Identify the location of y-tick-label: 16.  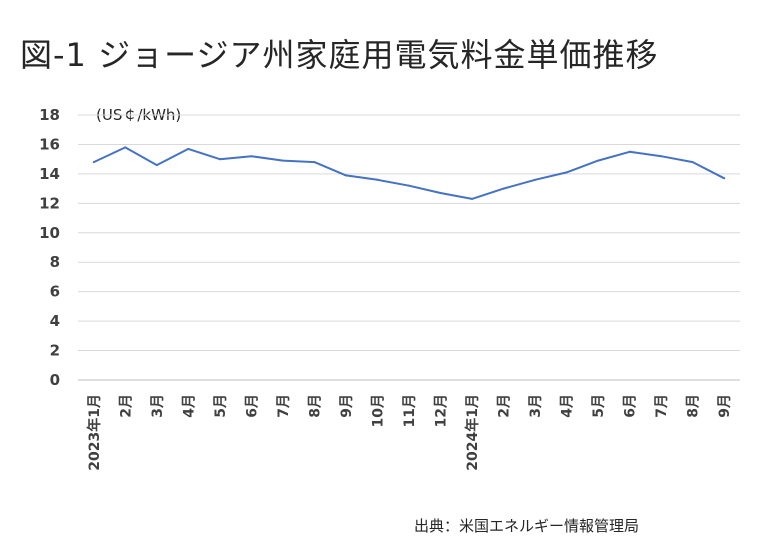
(49, 144).